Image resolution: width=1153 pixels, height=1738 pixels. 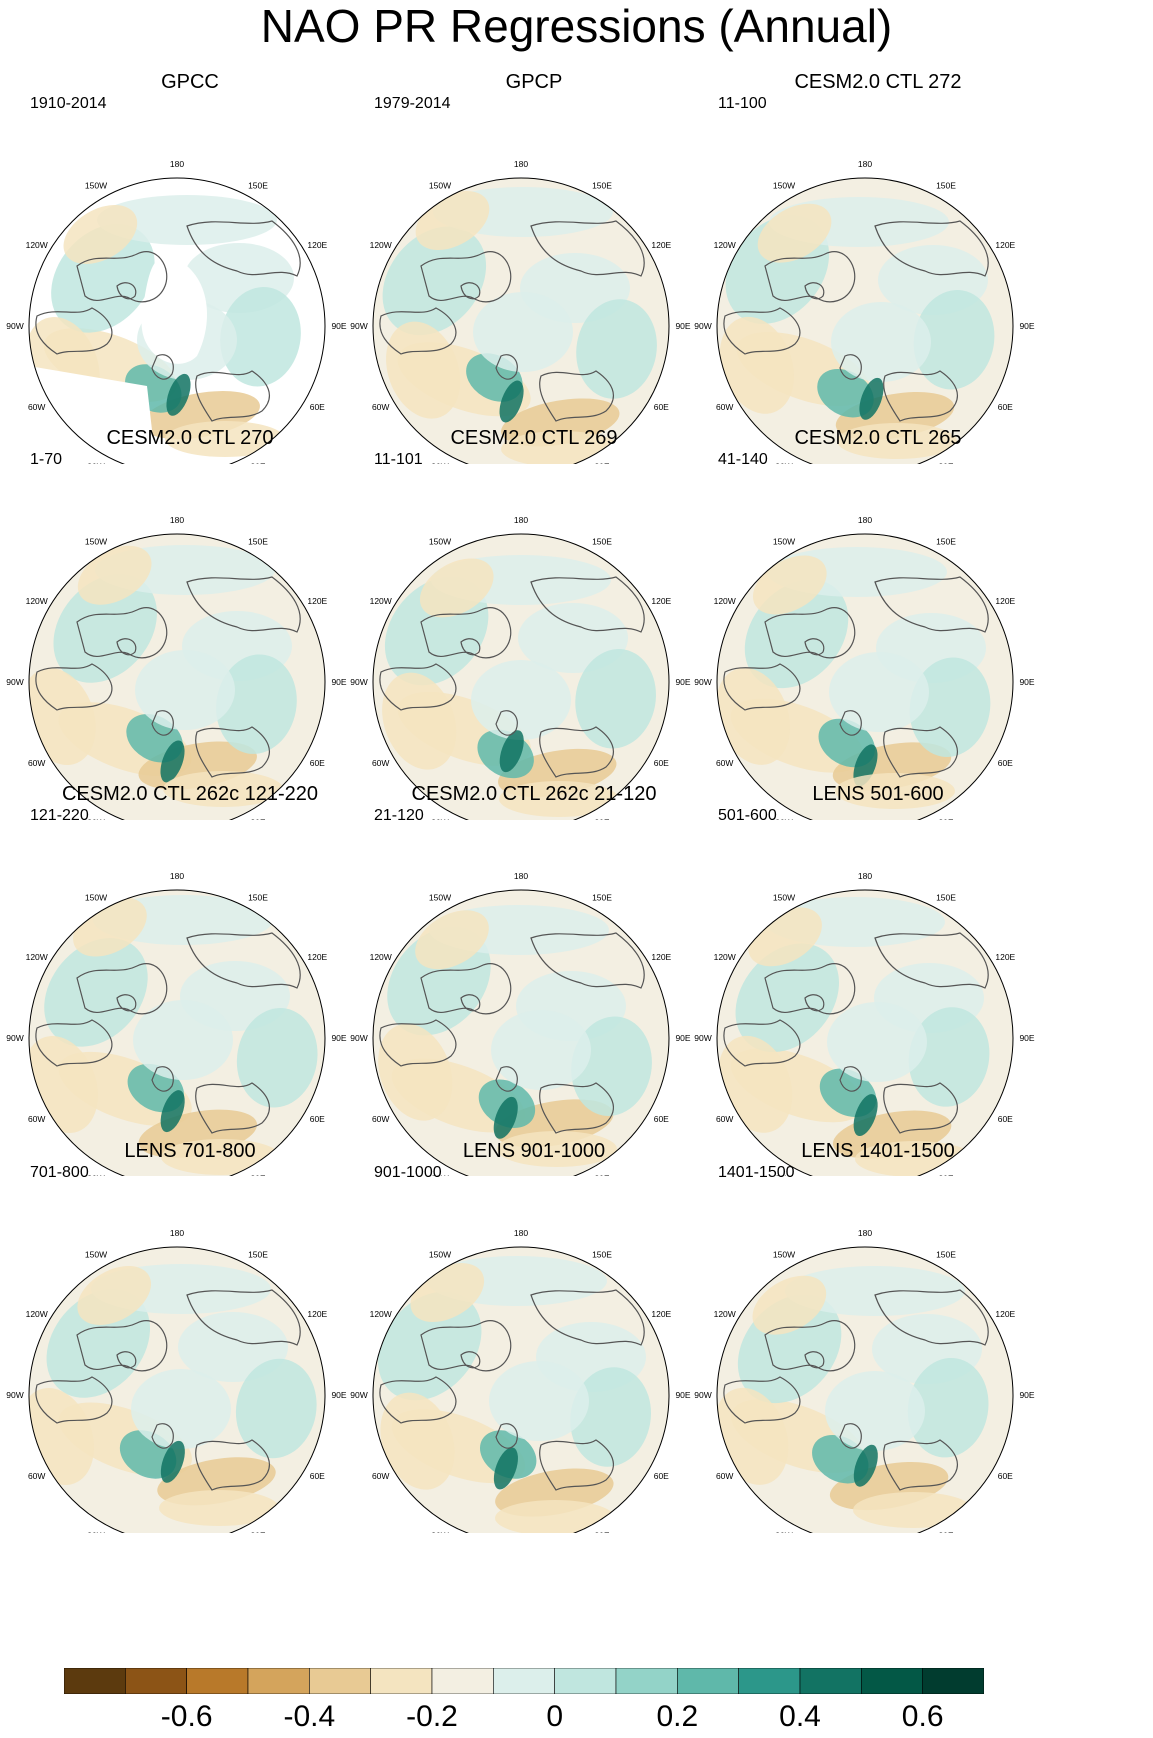 What do you see at coordinates (59, 1172) in the screenshot?
I see `panel-years: 701-800` at bounding box center [59, 1172].